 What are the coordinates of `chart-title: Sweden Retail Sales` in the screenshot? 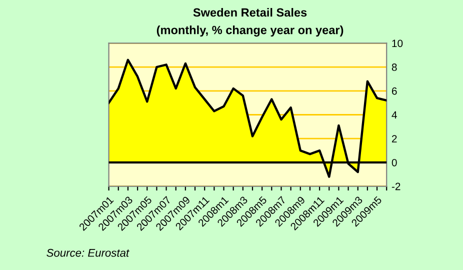 It's located at (250, 12).